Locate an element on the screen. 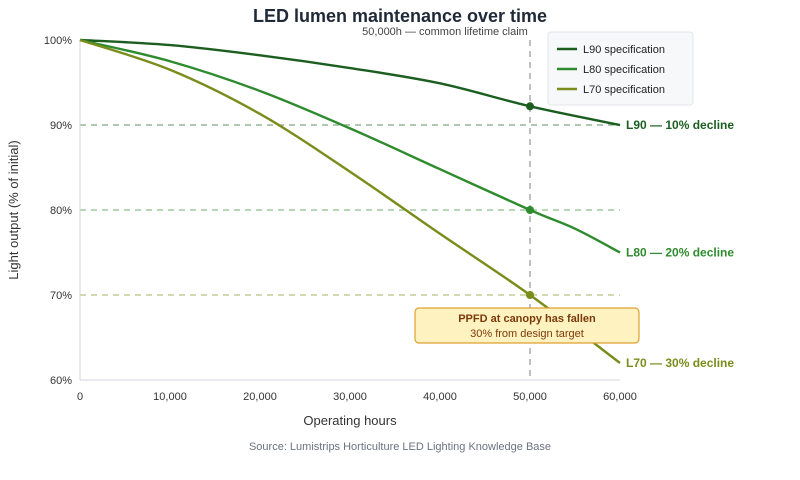  end-label-l70: L70 — 30% decline is located at coordinates (680, 363).